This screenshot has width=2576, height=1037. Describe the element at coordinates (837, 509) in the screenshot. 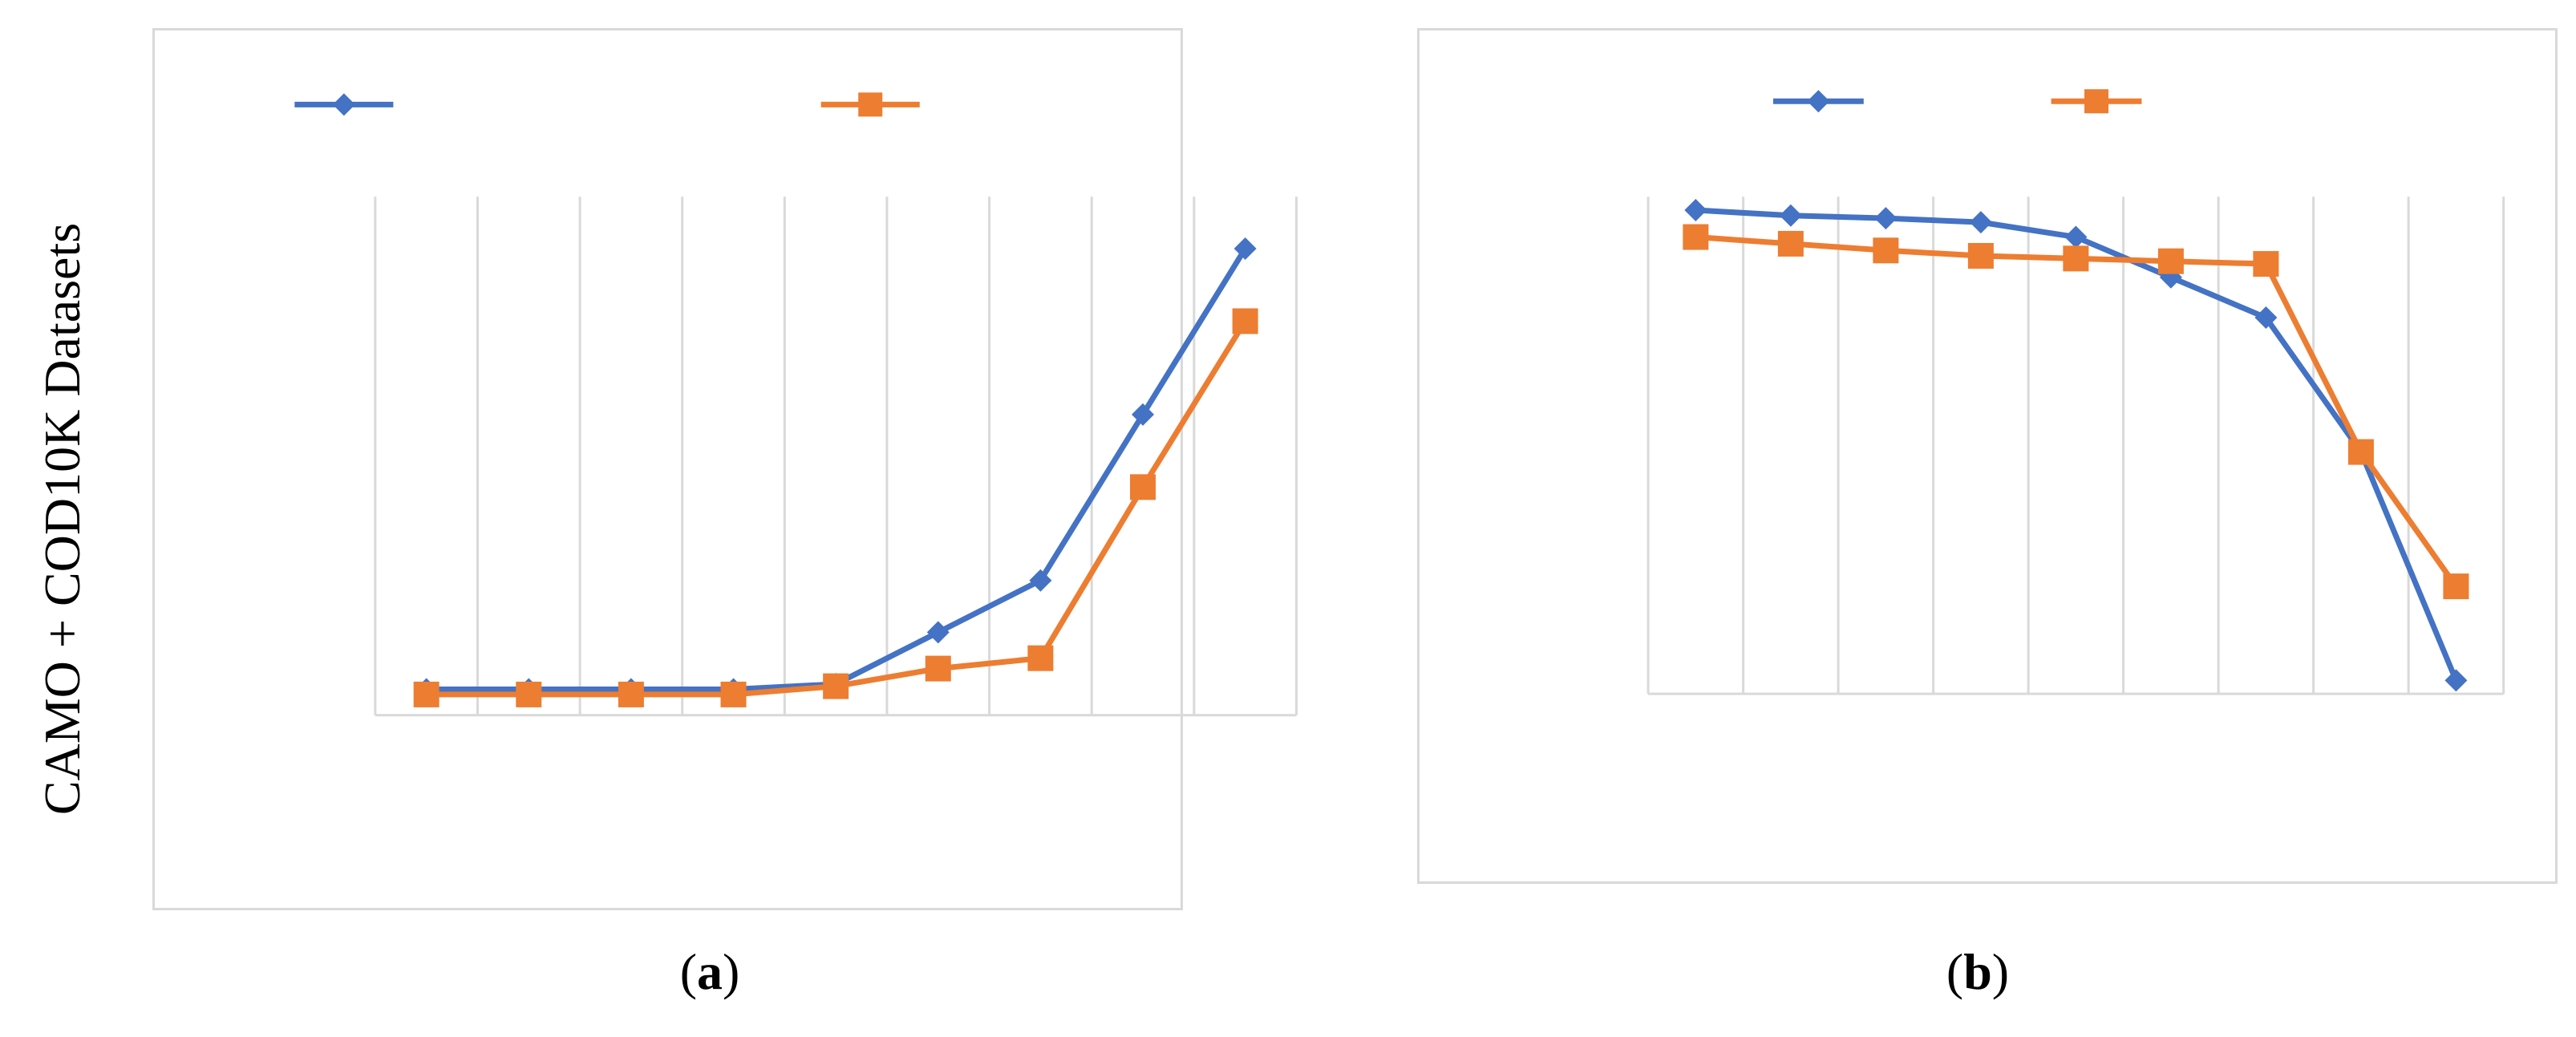

I see `series-line-dice-coefficient` at that location.